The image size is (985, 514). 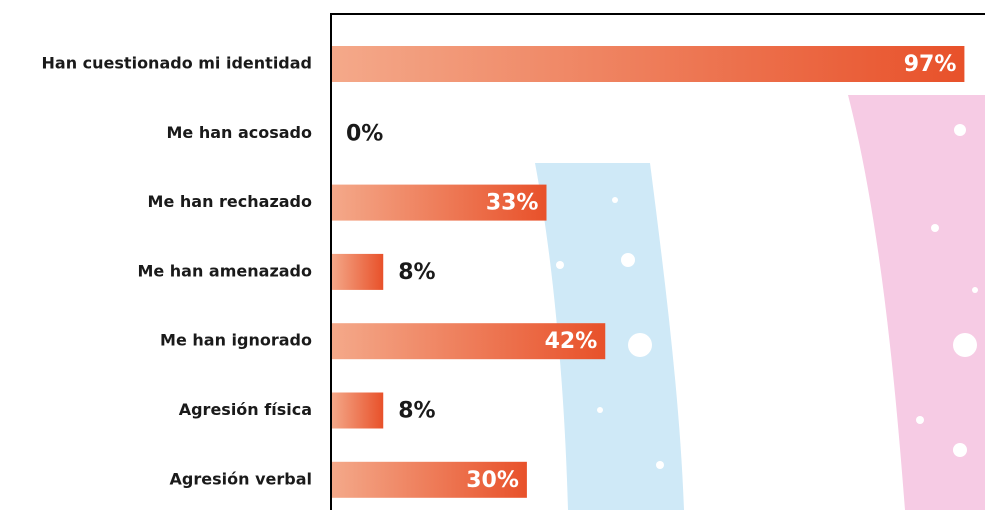 What do you see at coordinates (512, 203) in the screenshot?
I see `value-label: 33%` at bounding box center [512, 203].